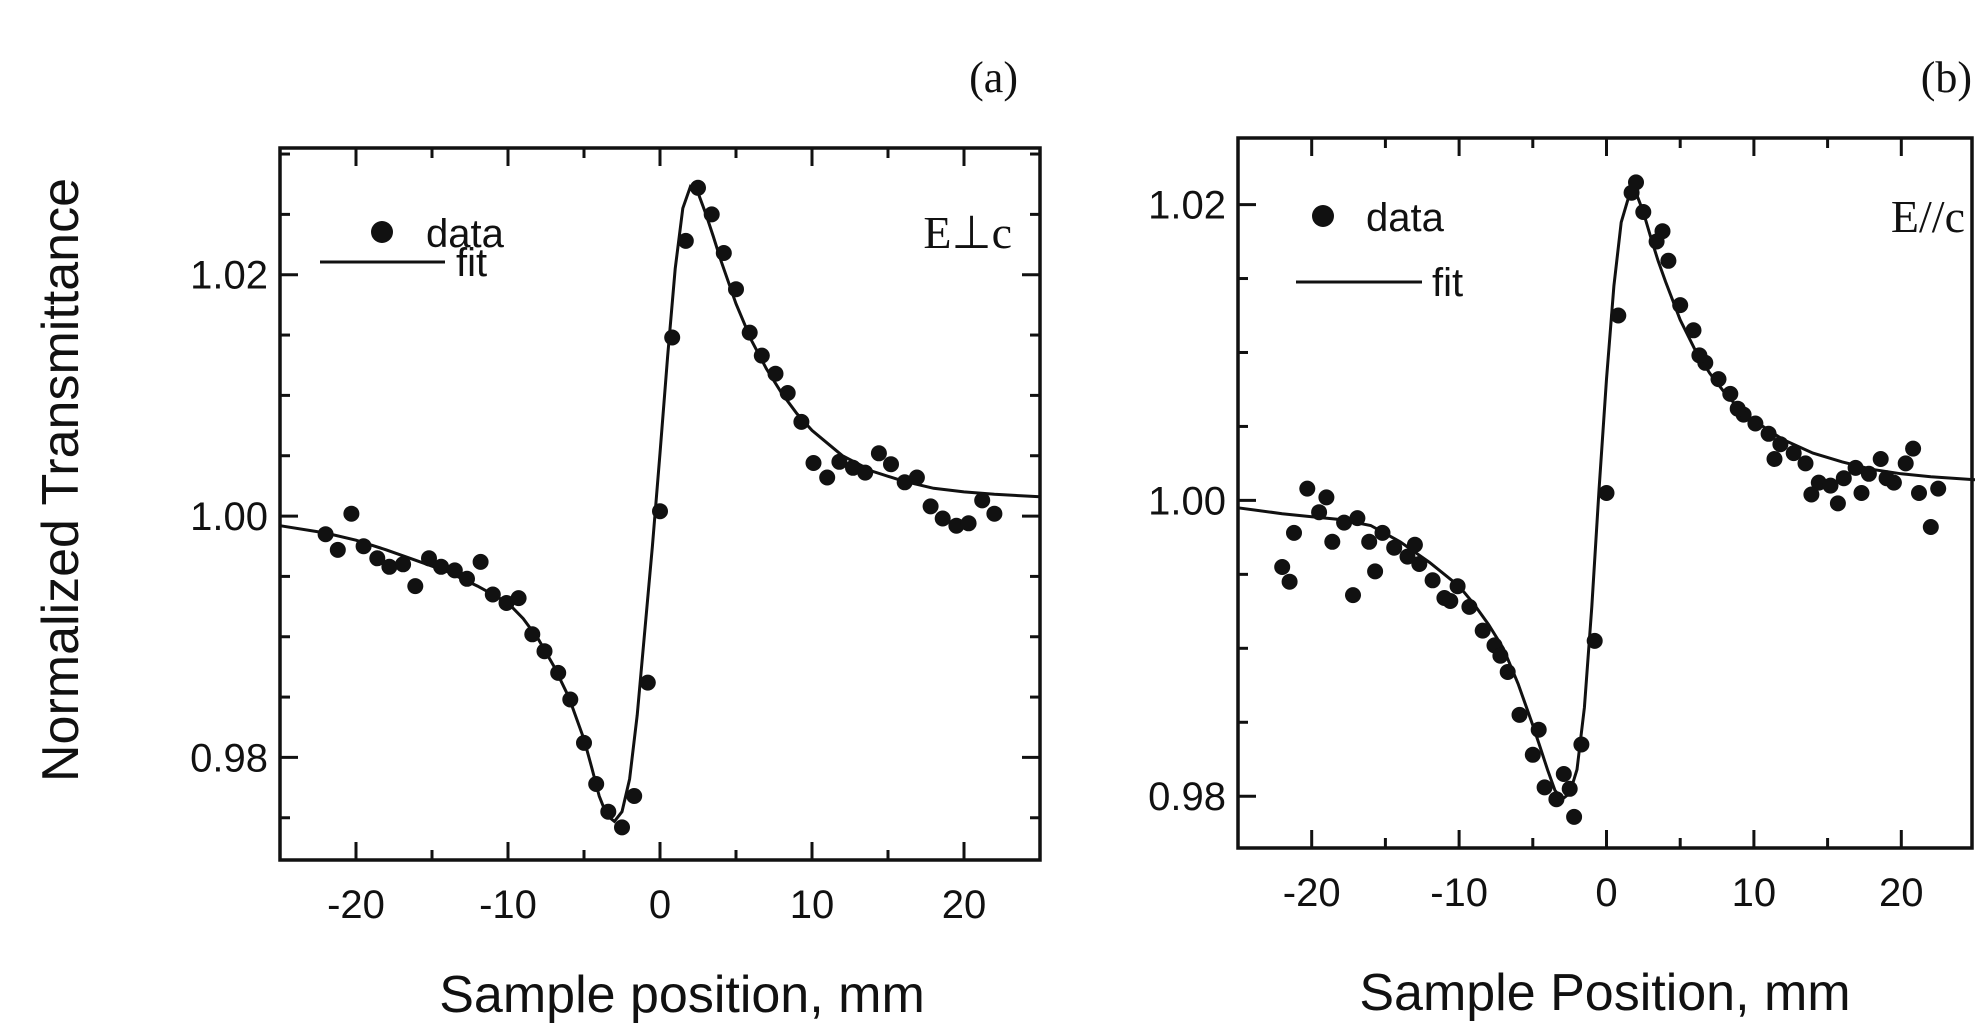 The image size is (1975, 1030). Describe the element at coordinates (1604, 993) in the screenshot. I see `panel-b-x-axis-title: Sample Position, mm` at that location.